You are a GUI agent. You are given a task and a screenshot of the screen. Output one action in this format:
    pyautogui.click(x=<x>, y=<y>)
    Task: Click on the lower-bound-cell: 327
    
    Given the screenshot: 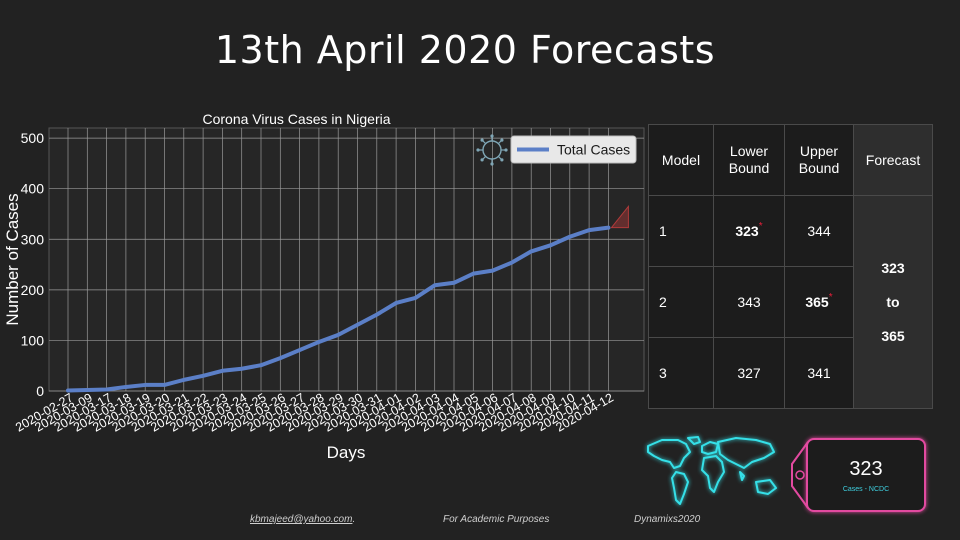 What is the action you would take?
    pyautogui.click(x=749, y=373)
    